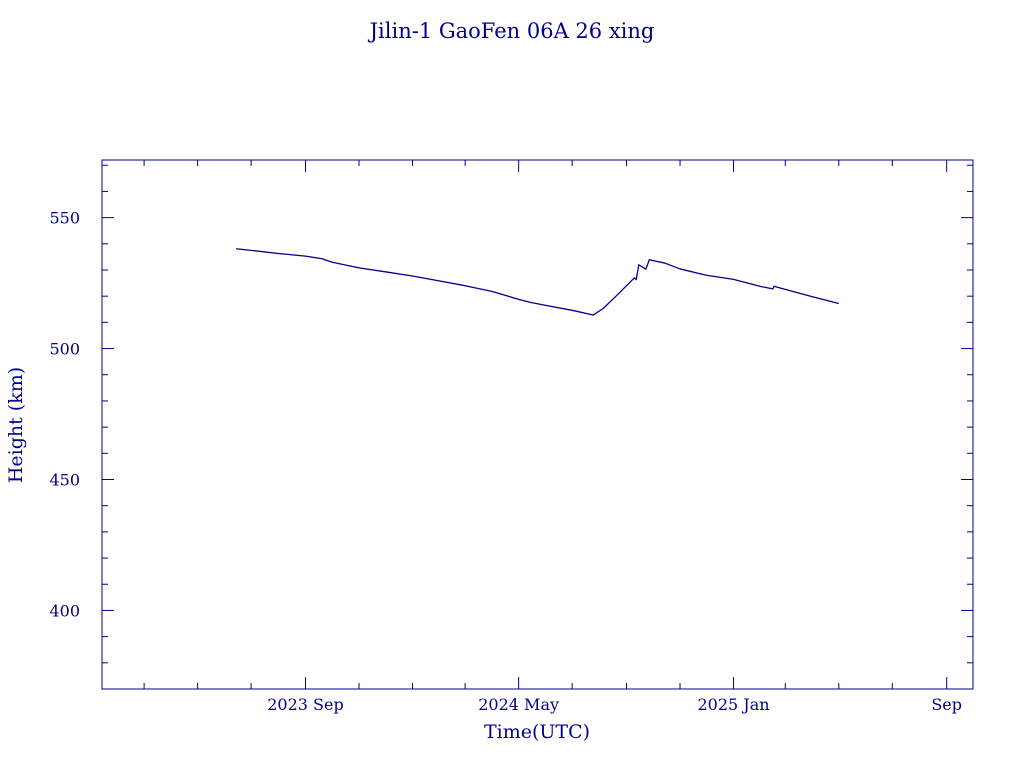 This screenshot has height=768, width=1024. What do you see at coordinates (64, 479) in the screenshot?
I see `y-tick-label: 450` at bounding box center [64, 479].